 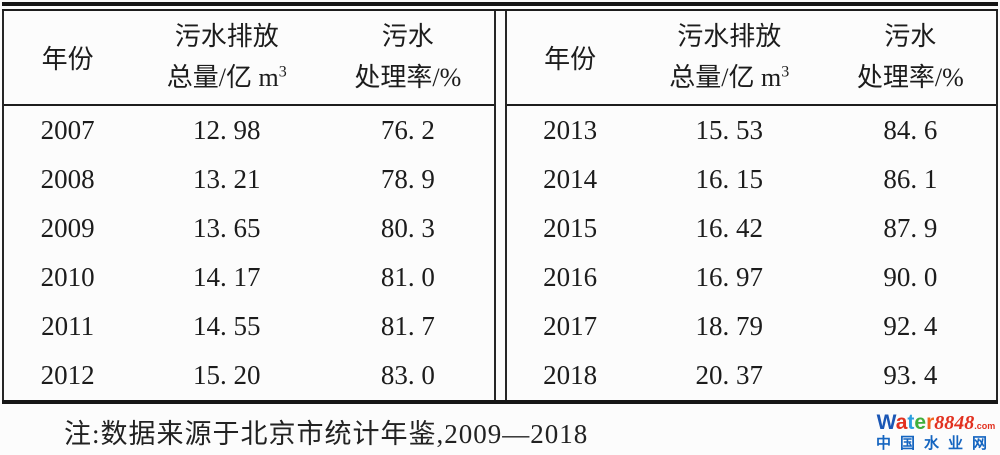 I want to click on year-cell: 2018, so click(x=570, y=375).